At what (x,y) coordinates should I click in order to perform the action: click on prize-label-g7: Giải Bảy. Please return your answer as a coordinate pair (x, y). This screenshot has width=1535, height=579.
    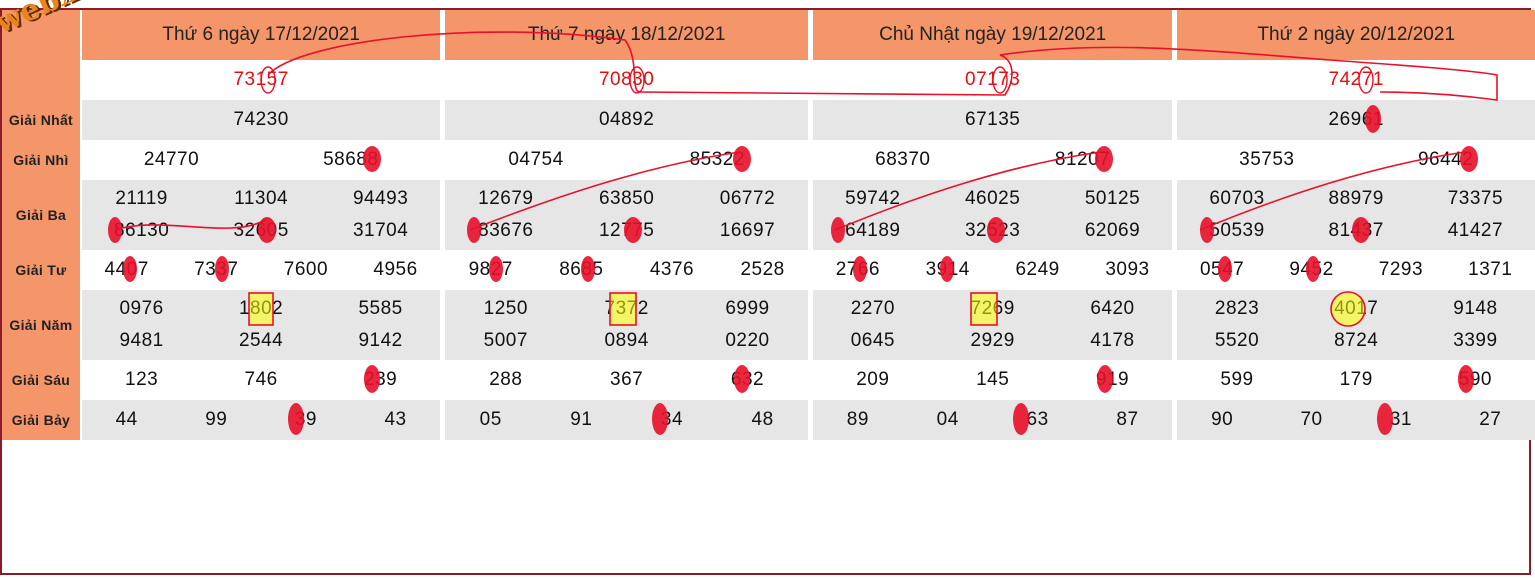
    Looking at the image, I should click on (42, 420).